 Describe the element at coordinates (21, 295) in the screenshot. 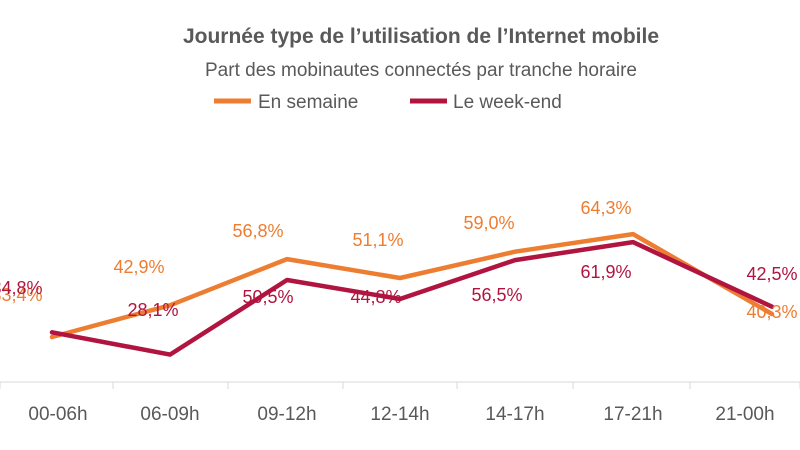

I see `data-label-en-semaine: 33,4%` at that location.